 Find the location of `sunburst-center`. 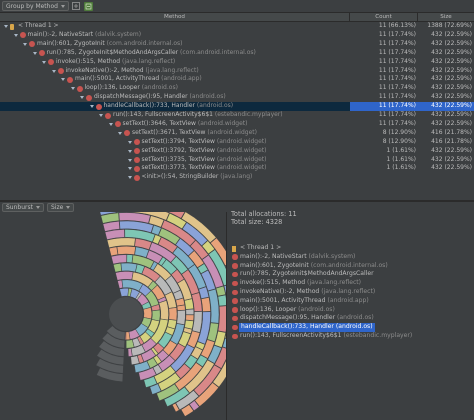

sunburst-center is located at coordinates (126, 314).